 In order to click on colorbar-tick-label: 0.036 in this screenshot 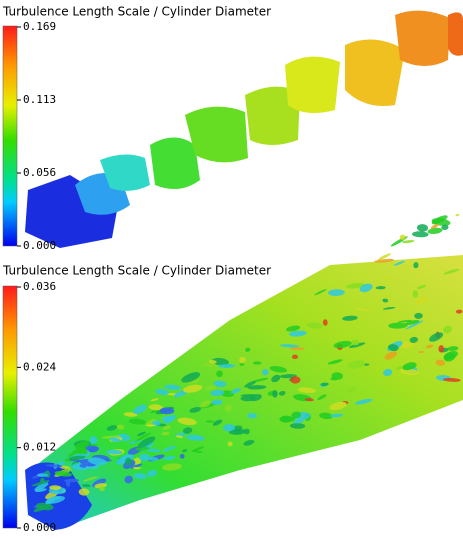, I will do `click(39, 286)`.